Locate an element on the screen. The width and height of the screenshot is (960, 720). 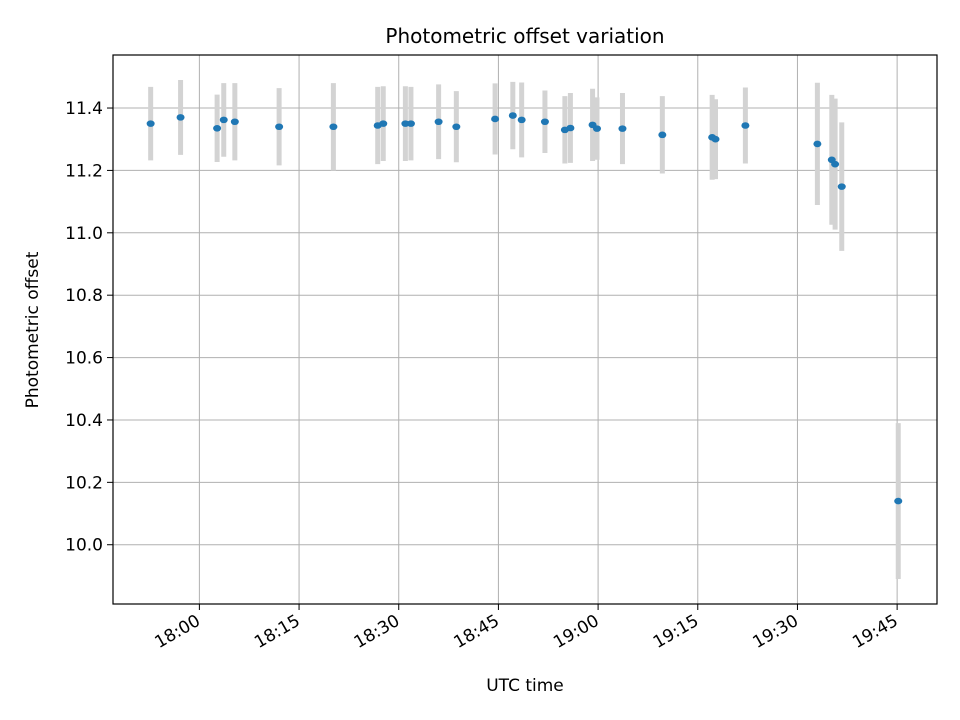
chart-title: Photometric offset variation is located at coordinates (524, 36).